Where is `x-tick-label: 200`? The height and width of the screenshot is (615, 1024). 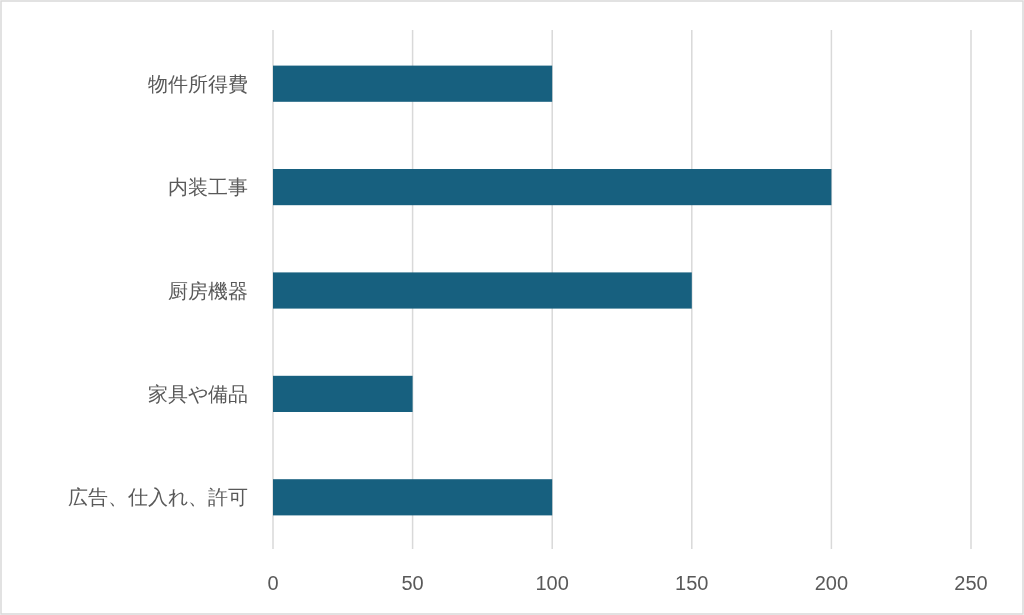 x-tick-label: 200 is located at coordinates (831, 583).